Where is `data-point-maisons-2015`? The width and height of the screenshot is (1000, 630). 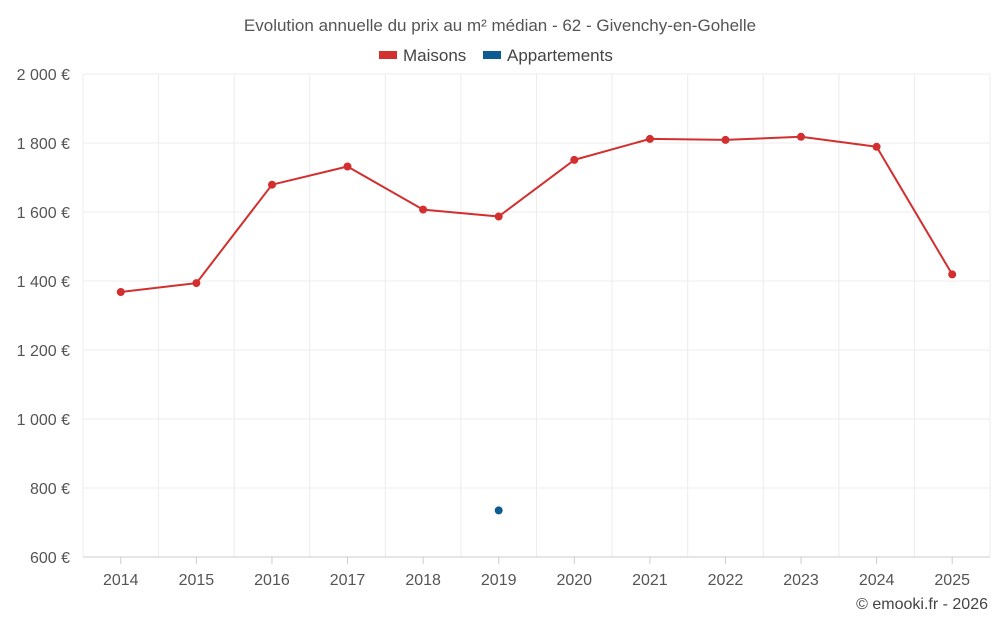
data-point-maisons-2015 is located at coordinates (196, 283).